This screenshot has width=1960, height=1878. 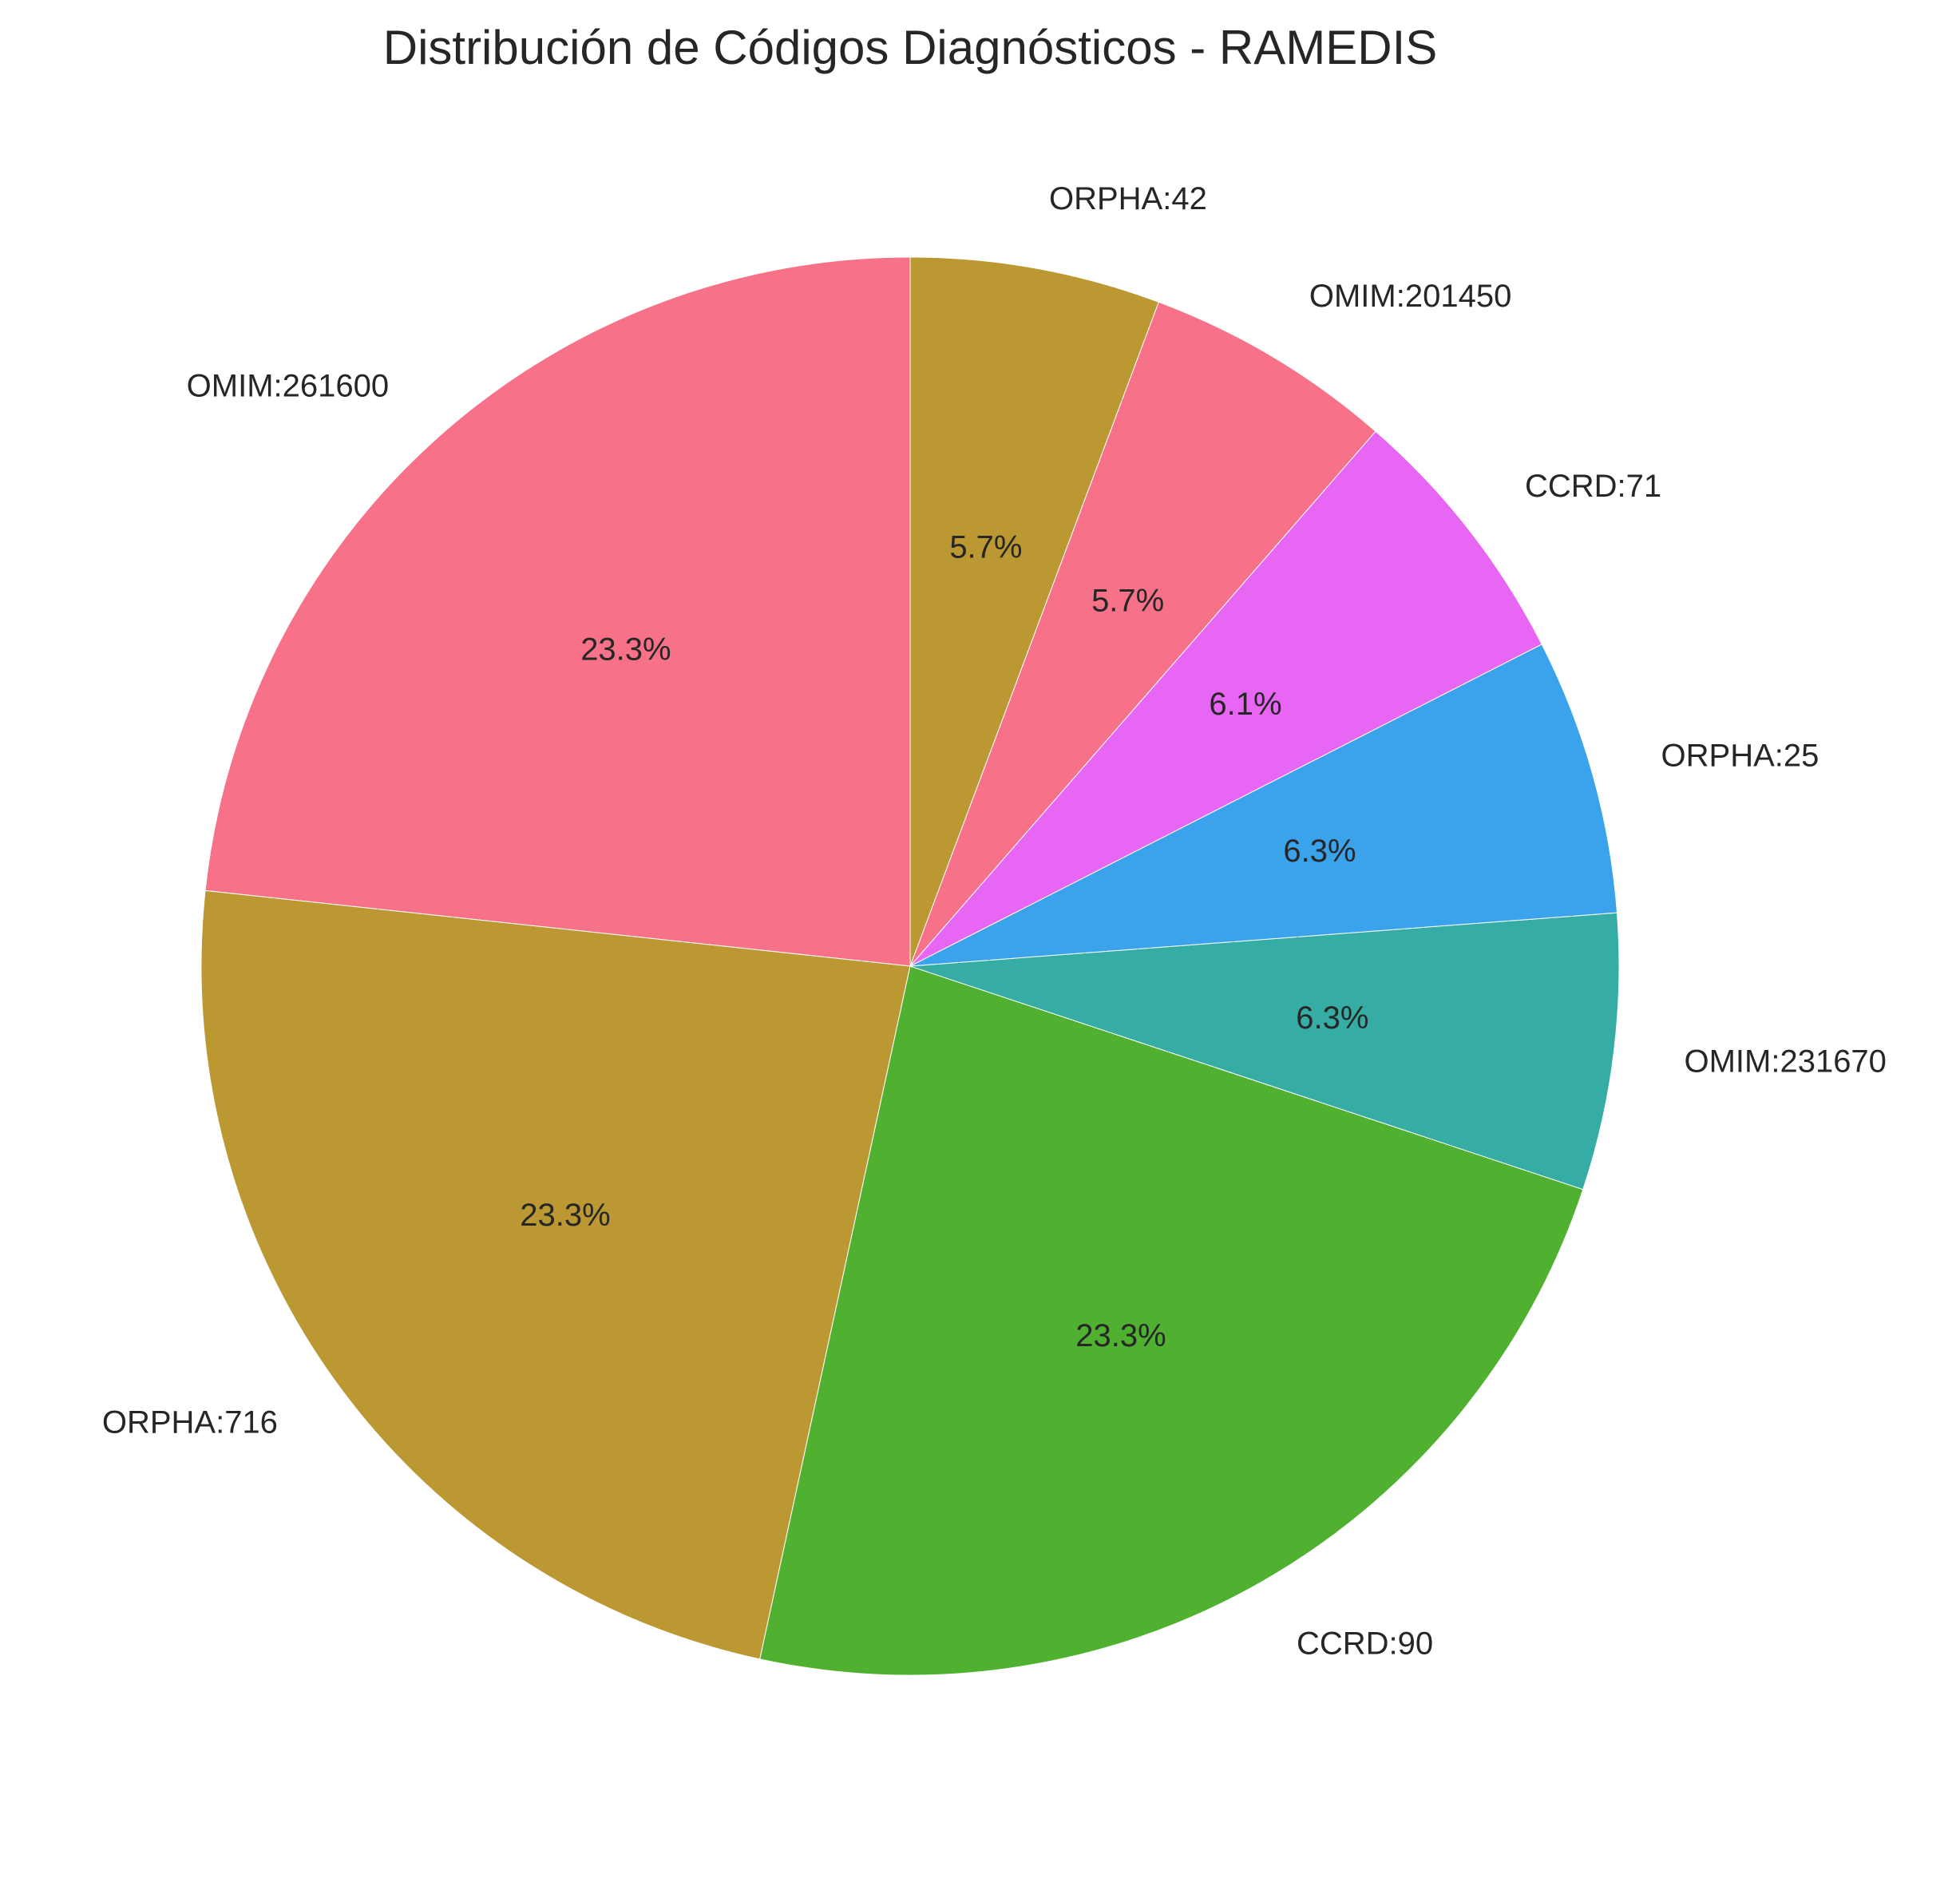 What do you see at coordinates (1127, 600) in the screenshot?
I see `pie-pct-label-omim-201450: 5.7%` at bounding box center [1127, 600].